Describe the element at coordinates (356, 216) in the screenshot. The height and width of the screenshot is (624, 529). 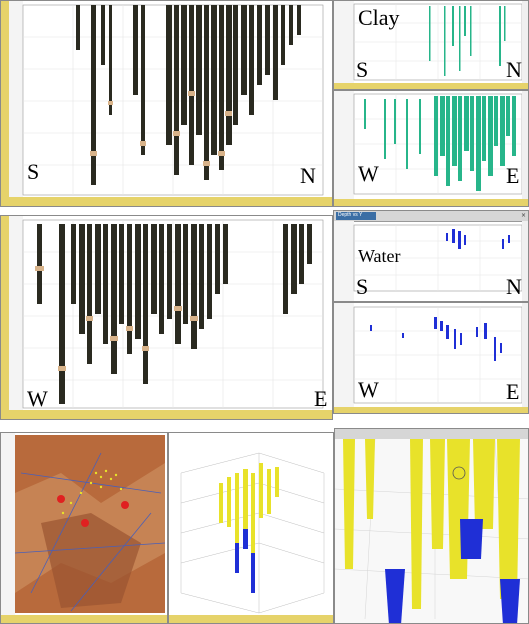
I see `tab-depth-vs-y: Depth vs Y` at that location.